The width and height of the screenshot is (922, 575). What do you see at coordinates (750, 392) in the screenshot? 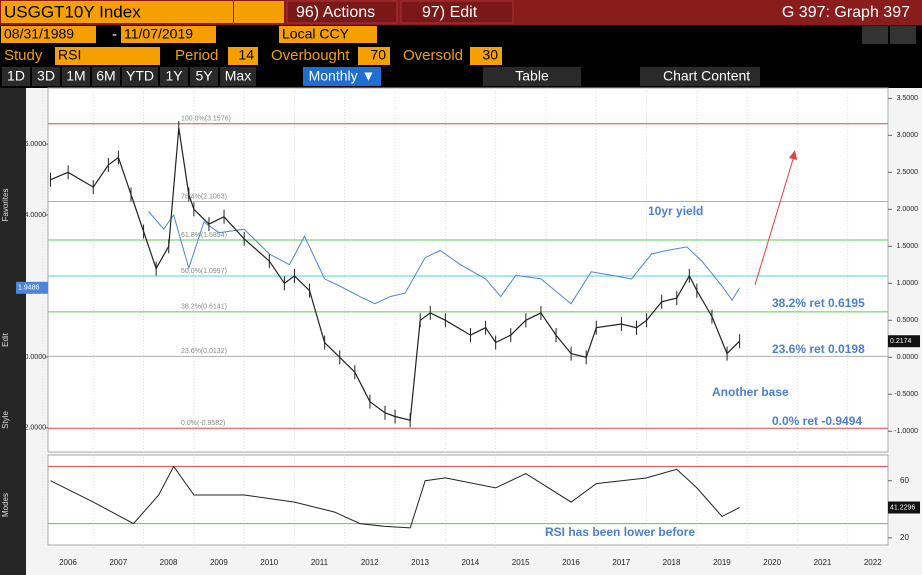
I see `annotation: Another base` at bounding box center [750, 392].